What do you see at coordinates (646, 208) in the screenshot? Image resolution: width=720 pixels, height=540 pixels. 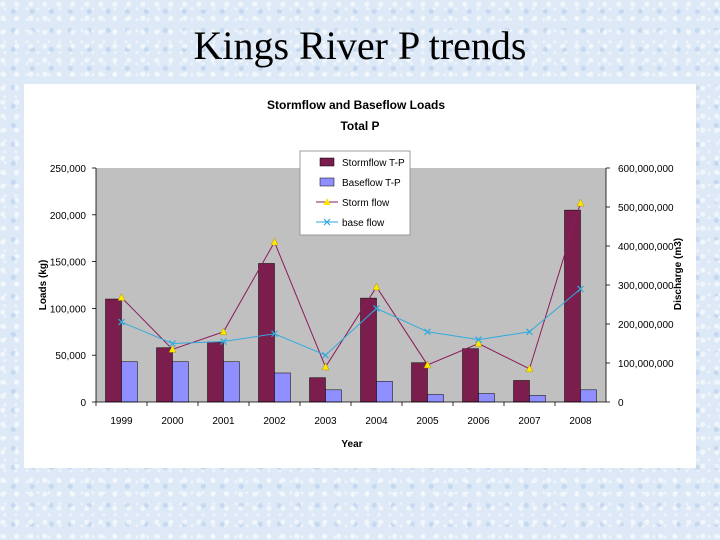 I see `y2-tick-label: 500,000,000` at bounding box center [646, 208].